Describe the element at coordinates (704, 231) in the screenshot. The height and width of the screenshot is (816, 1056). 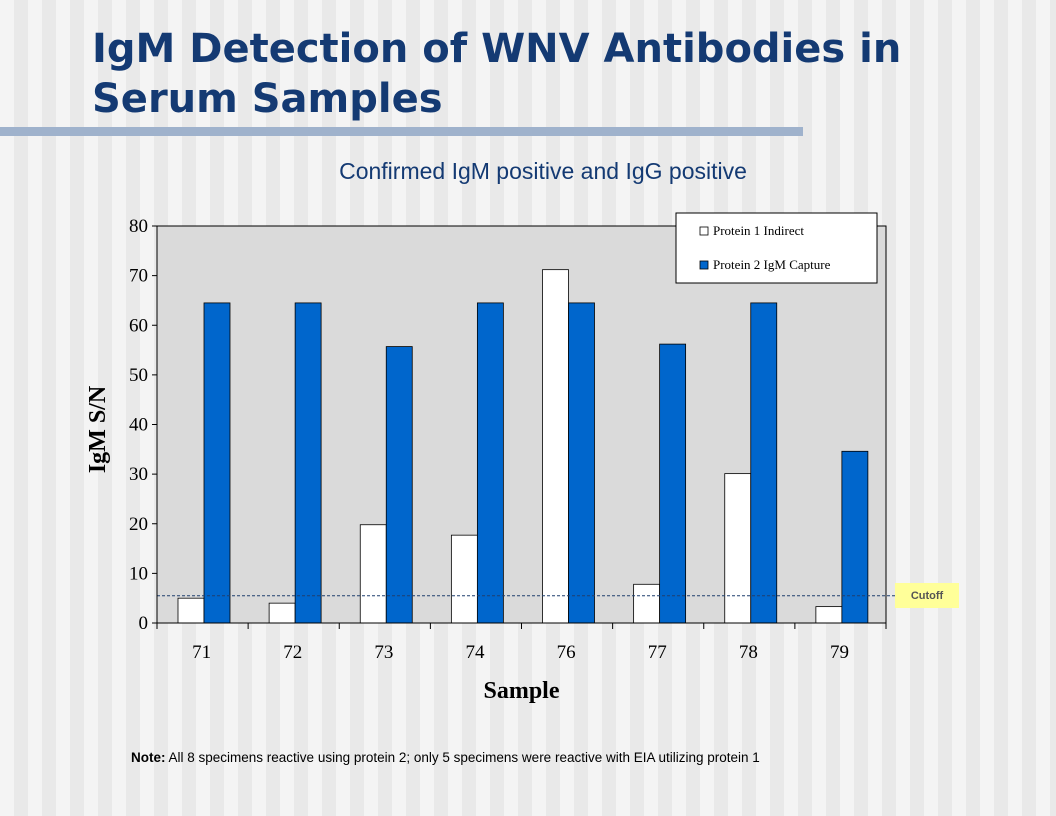
I see `legend-swatch-protein1` at that location.